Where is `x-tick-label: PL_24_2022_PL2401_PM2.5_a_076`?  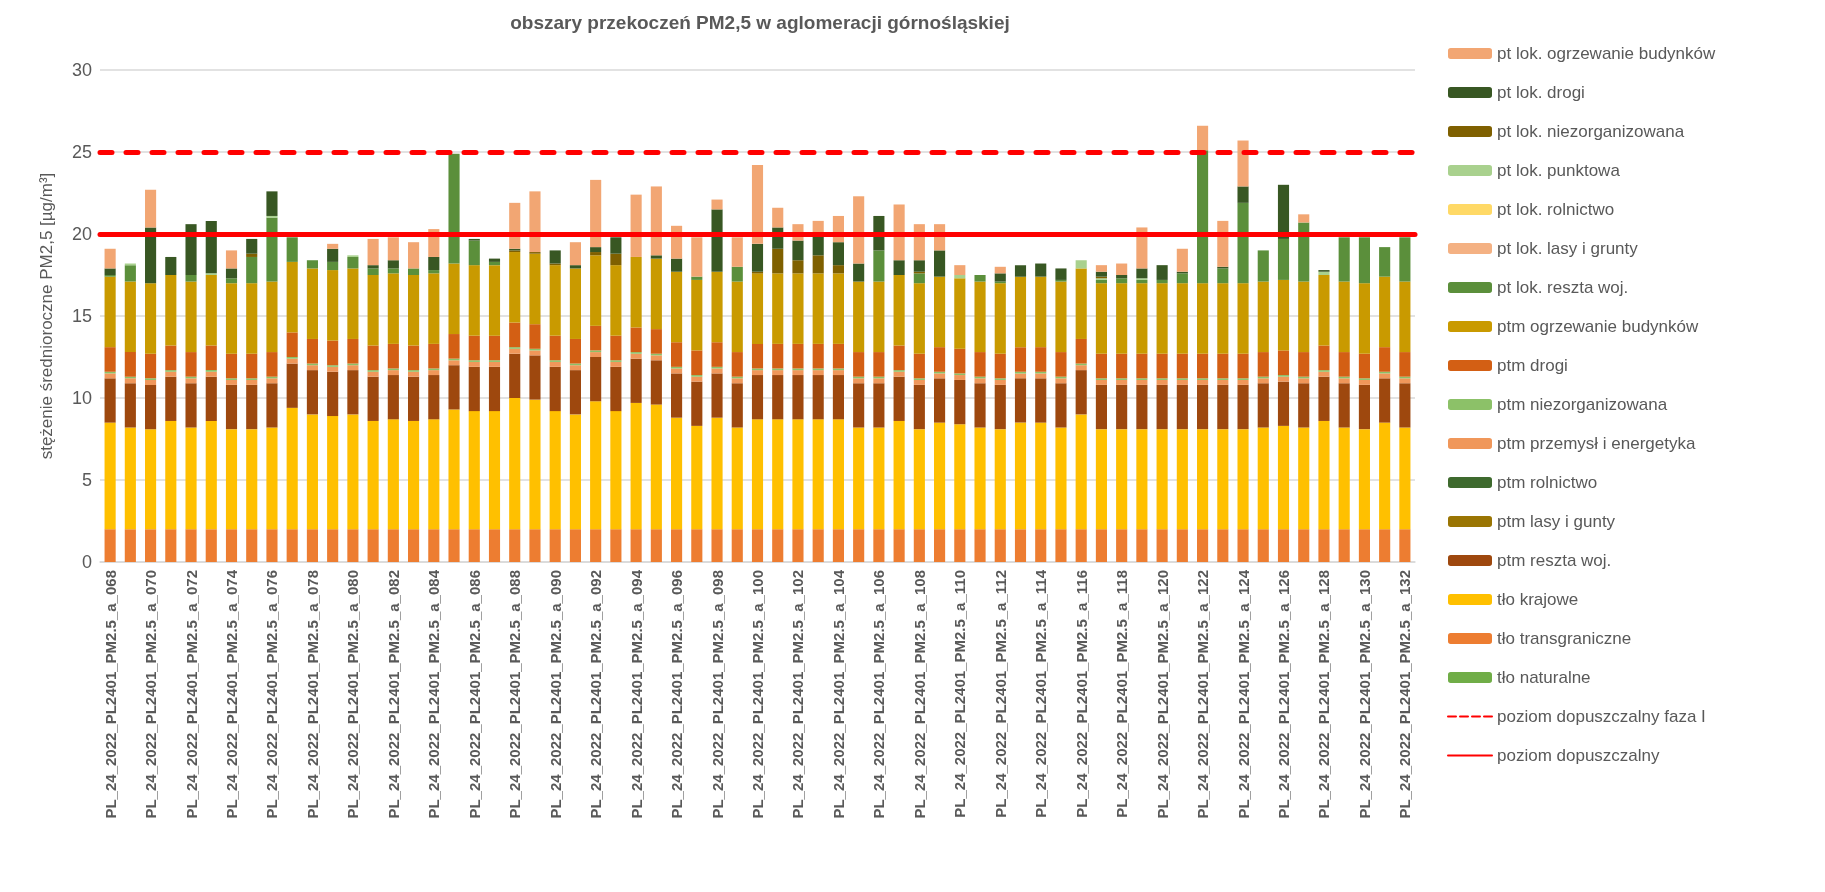 x-tick-label: PL_24_2022_PL2401_PM2.5_a_076 is located at coordinates (272, 694).